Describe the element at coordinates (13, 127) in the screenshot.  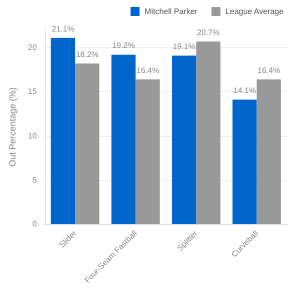
I see `y-axis-title: Out Percentage (%)` at that location.